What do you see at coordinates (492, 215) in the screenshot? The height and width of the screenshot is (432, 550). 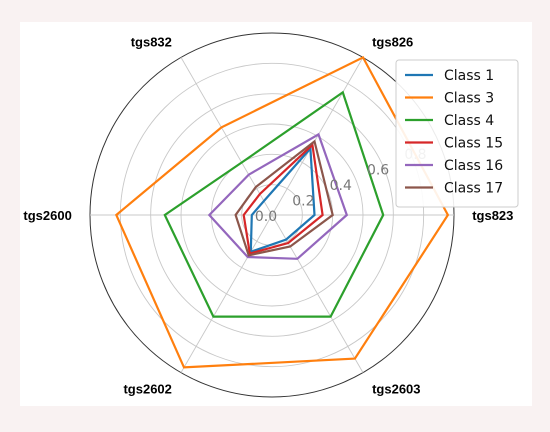 I see `axis-label-tgs823: tgs823` at bounding box center [492, 215].